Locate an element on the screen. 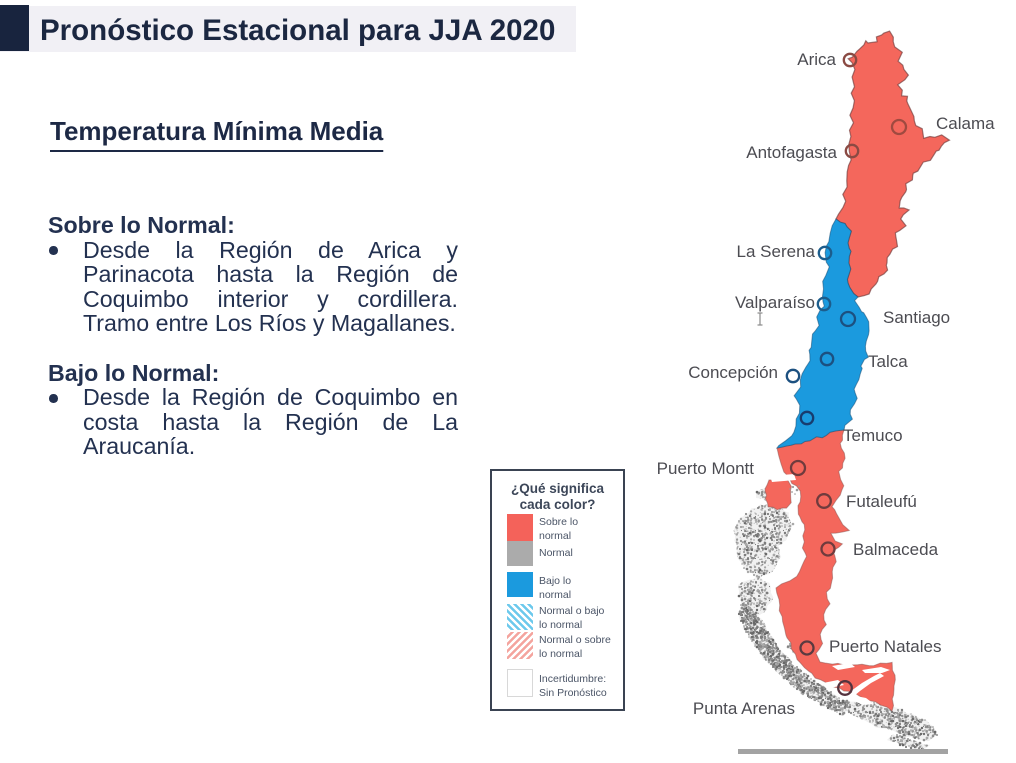 The image size is (1016, 763). svg-text: Balmaceda is located at coordinates (896, 549).